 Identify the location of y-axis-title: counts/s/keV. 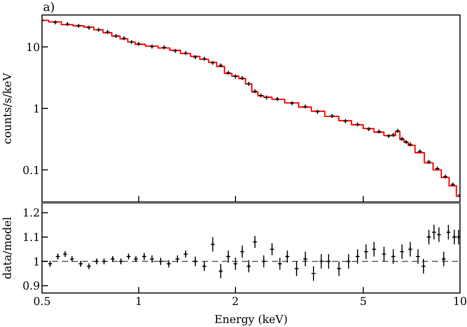
(7, 108).